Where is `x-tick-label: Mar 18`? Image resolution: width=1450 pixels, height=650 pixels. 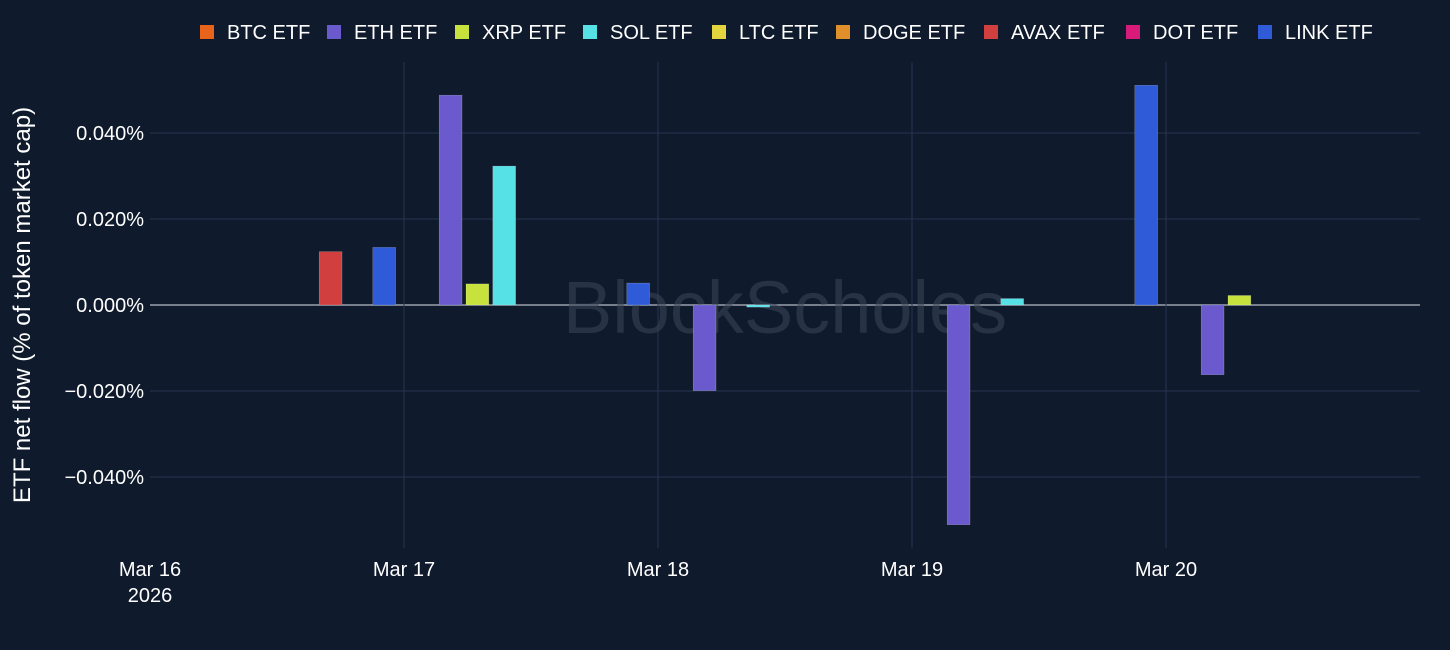 x-tick-label: Mar 18 is located at coordinates (658, 570).